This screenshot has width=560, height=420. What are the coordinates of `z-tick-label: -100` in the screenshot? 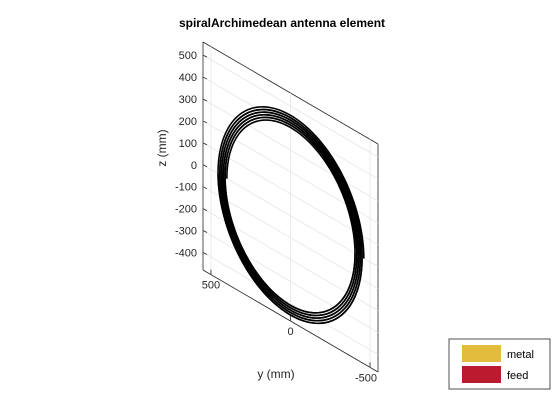 It's located at (186, 188).